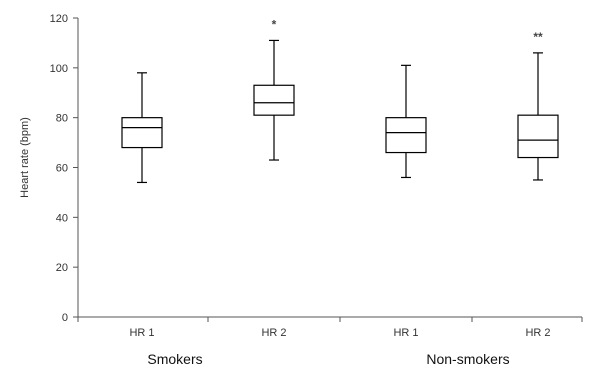 This screenshot has height=380, width=597. Describe the element at coordinates (467, 359) in the screenshot. I see `group-label: Non-smokers` at that location.